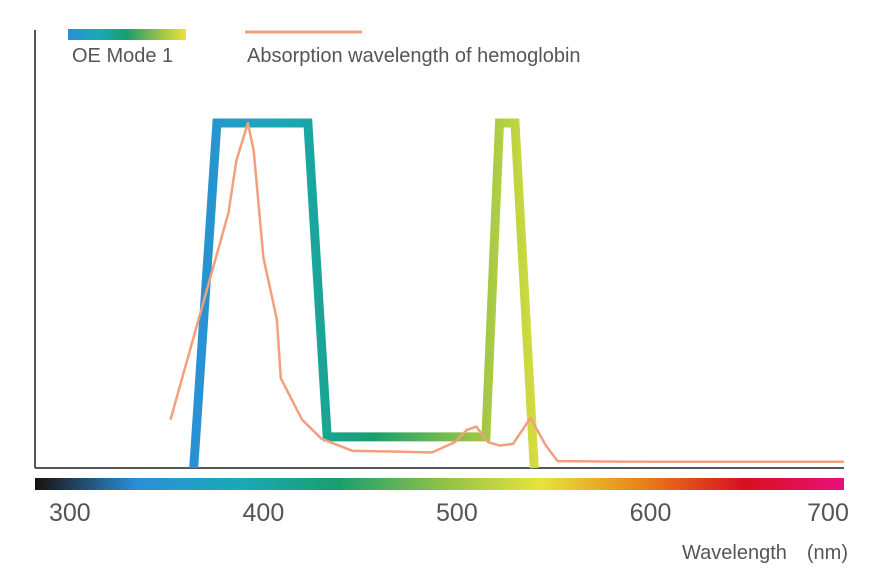 The height and width of the screenshot is (588, 883). I want to click on x-tick-labels: 300 400 500 600 700, so click(449, 513).